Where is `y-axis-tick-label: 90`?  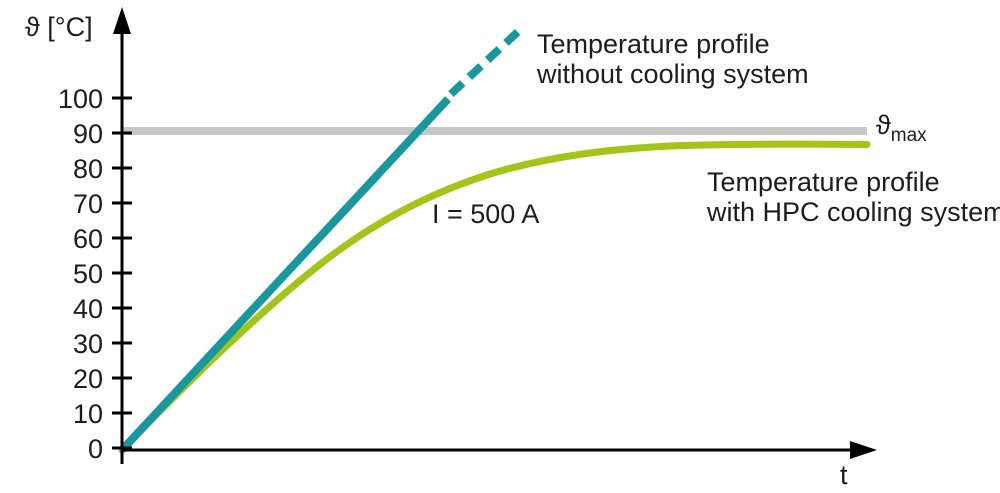
y-axis-tick-label: 90 is located at coordinates (88, 134).